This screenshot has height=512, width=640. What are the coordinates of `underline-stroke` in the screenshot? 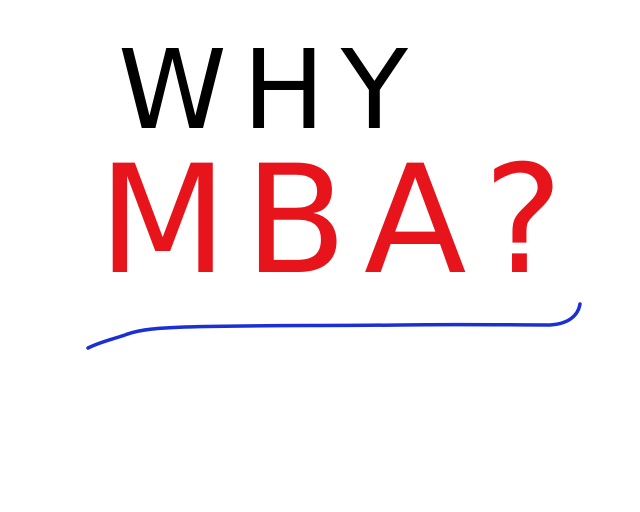 It's located at (334, 326).